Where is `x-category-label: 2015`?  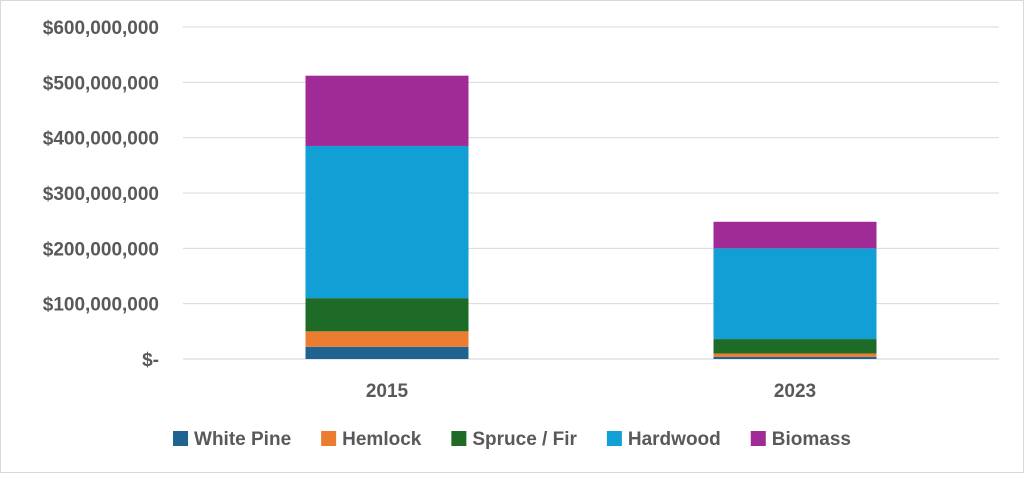 x-category-label: 2015 is located at coordinates (387, 391).